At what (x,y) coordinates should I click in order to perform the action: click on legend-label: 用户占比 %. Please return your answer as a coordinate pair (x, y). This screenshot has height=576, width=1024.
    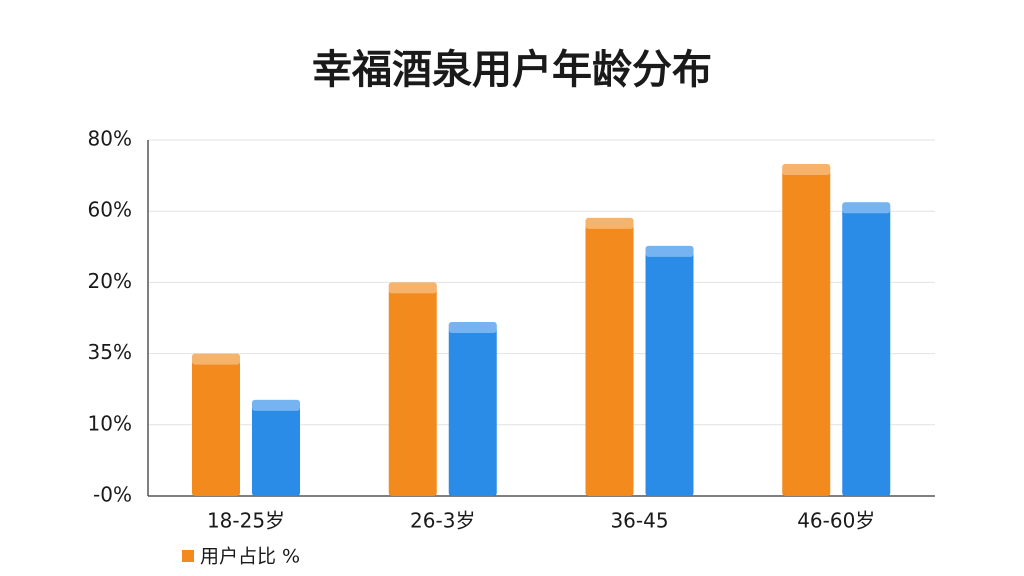
    Looking at the image, I should click on (250, 557).